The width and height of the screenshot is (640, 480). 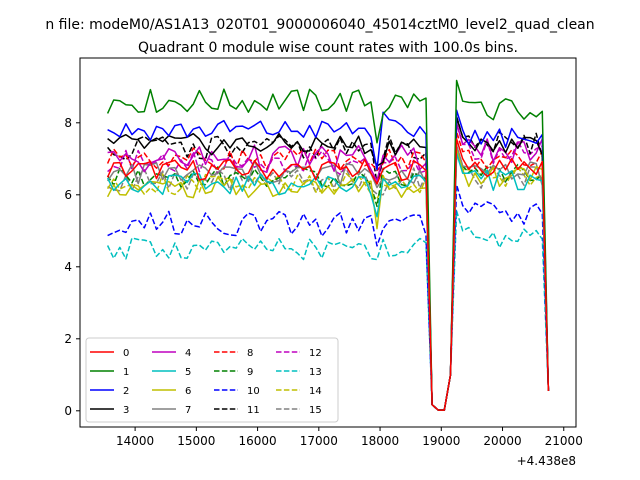 I want to click on legend-label-13: 13, so click(x=315, y=372).